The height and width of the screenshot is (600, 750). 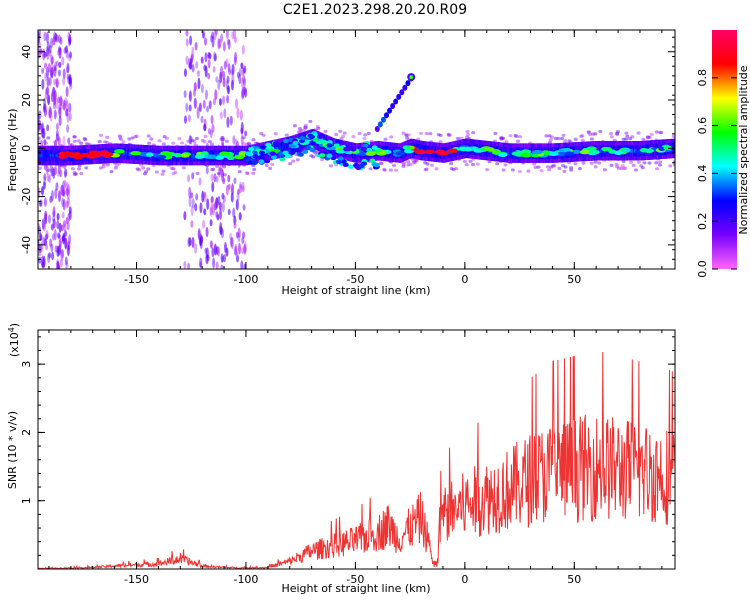 What do you see at coordinates (574, 279) in the screenshot?
I see `x-tick-label: 50` at bounding box center [574, 279].